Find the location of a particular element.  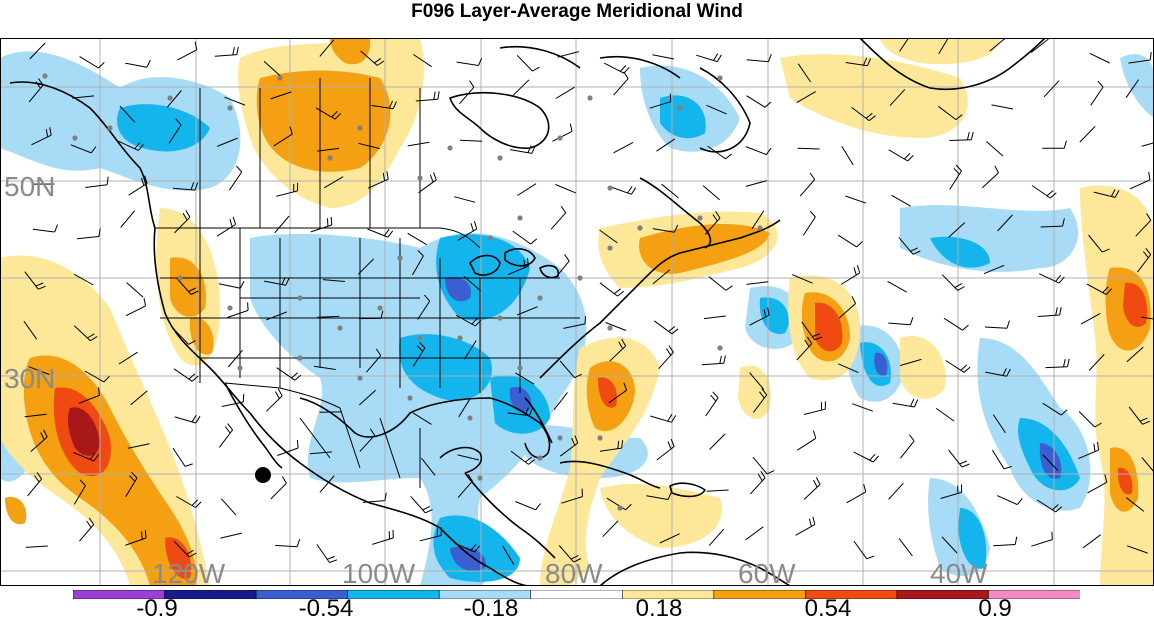

shade-neg-mid is located at coordinates (960, 252).